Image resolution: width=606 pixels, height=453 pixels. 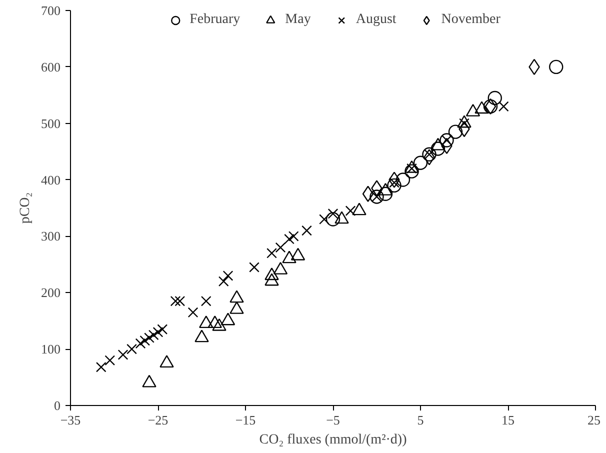 I want to click on y-tick-label: 0, so click(x=57, y=405).